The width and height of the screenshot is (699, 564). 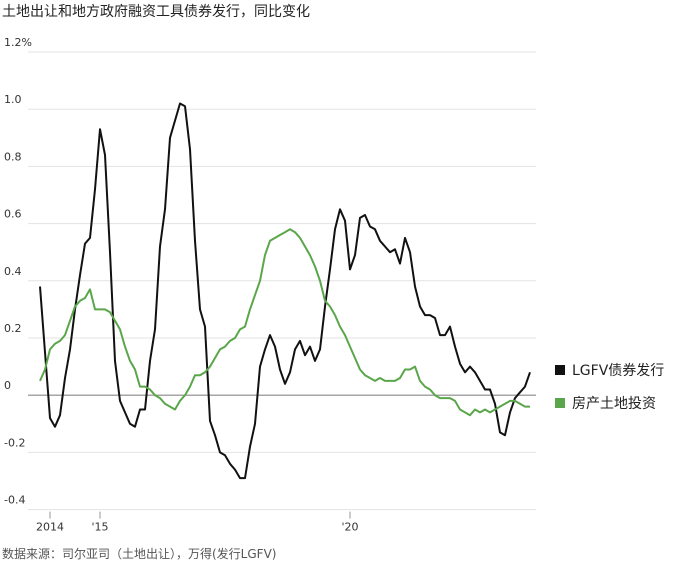 What do you see at coordinates (13, 271) in the screenshot?
I see `y-tick-label: 0.4` at bounding box center [13, 271].